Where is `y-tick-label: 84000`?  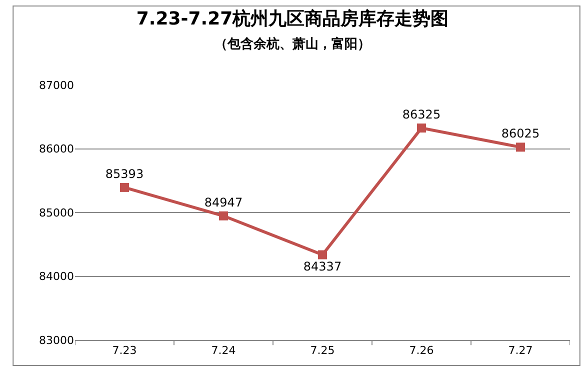
y-tick-label: 84000 is located at coordinates (56, 277).